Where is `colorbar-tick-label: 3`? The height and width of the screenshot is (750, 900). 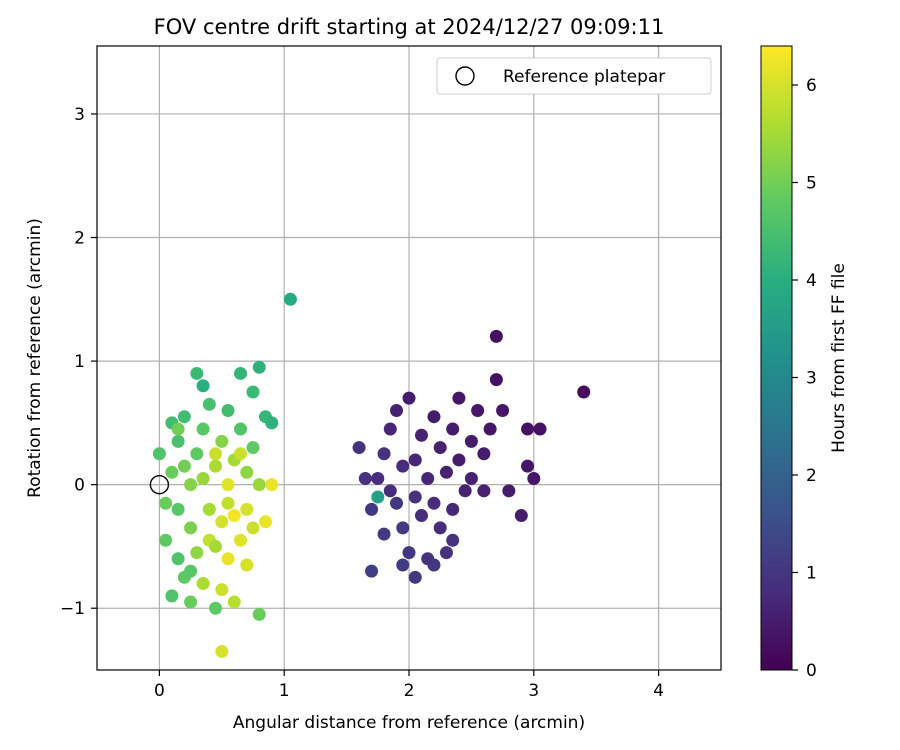 colorbar-tick-label: 3 is located at coordinates (811, 379).